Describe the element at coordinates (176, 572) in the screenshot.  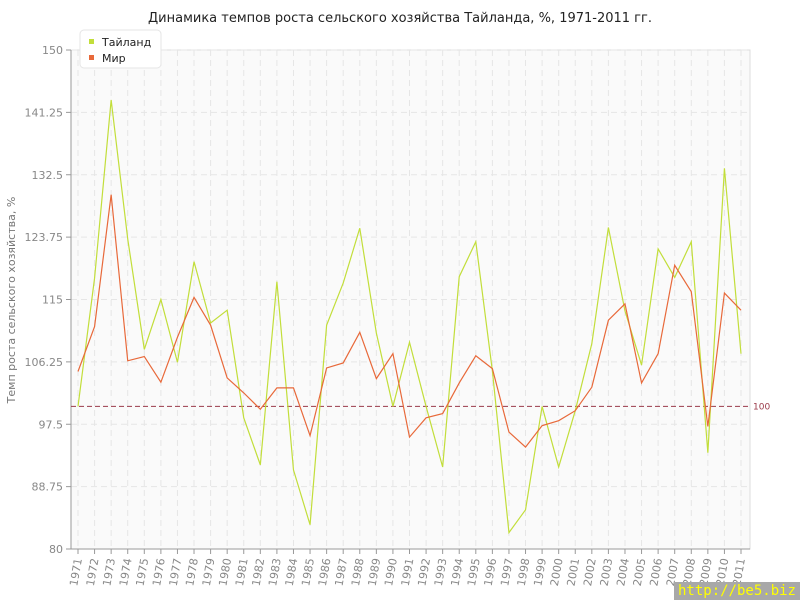
I see `x-tick-label: 1977` at that location.